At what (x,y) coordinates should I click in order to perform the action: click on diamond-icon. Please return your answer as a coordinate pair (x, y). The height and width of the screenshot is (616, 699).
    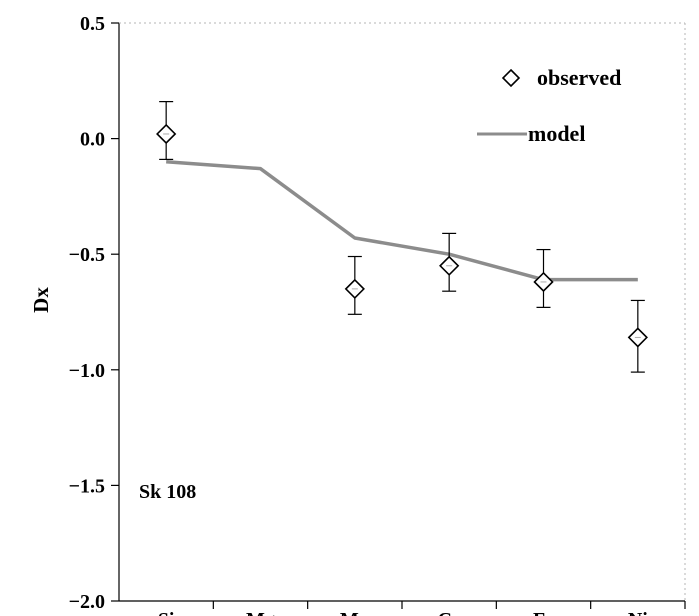
    Looking at the image, I should click on (511, 78).